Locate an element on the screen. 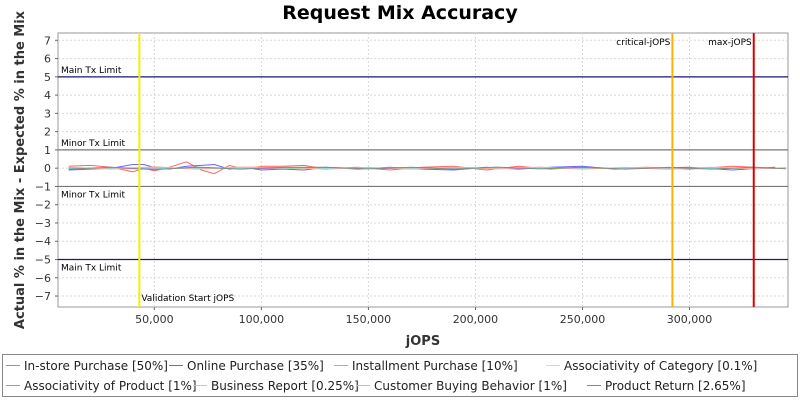  y-tick-label: −2 is located at coordinates (43, 205).